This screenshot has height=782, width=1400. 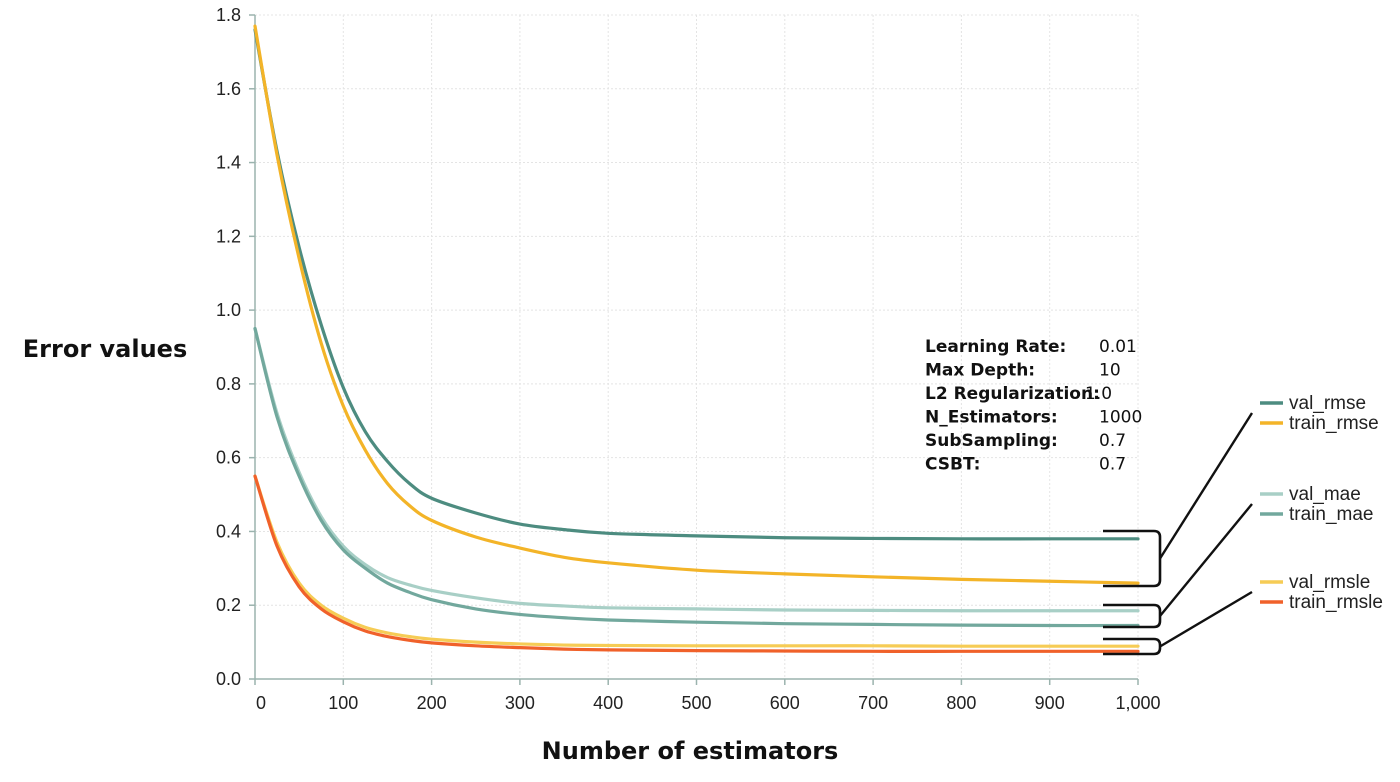 I want to click on param-key: SubSampling:, so click(x=991, y=441).